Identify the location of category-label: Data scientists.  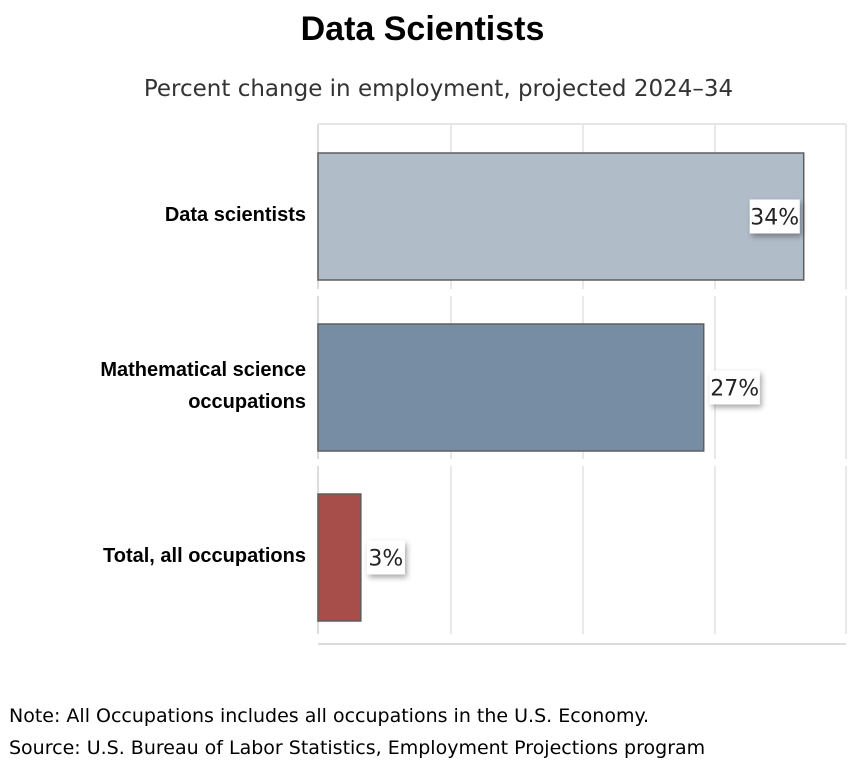
(156, 215).